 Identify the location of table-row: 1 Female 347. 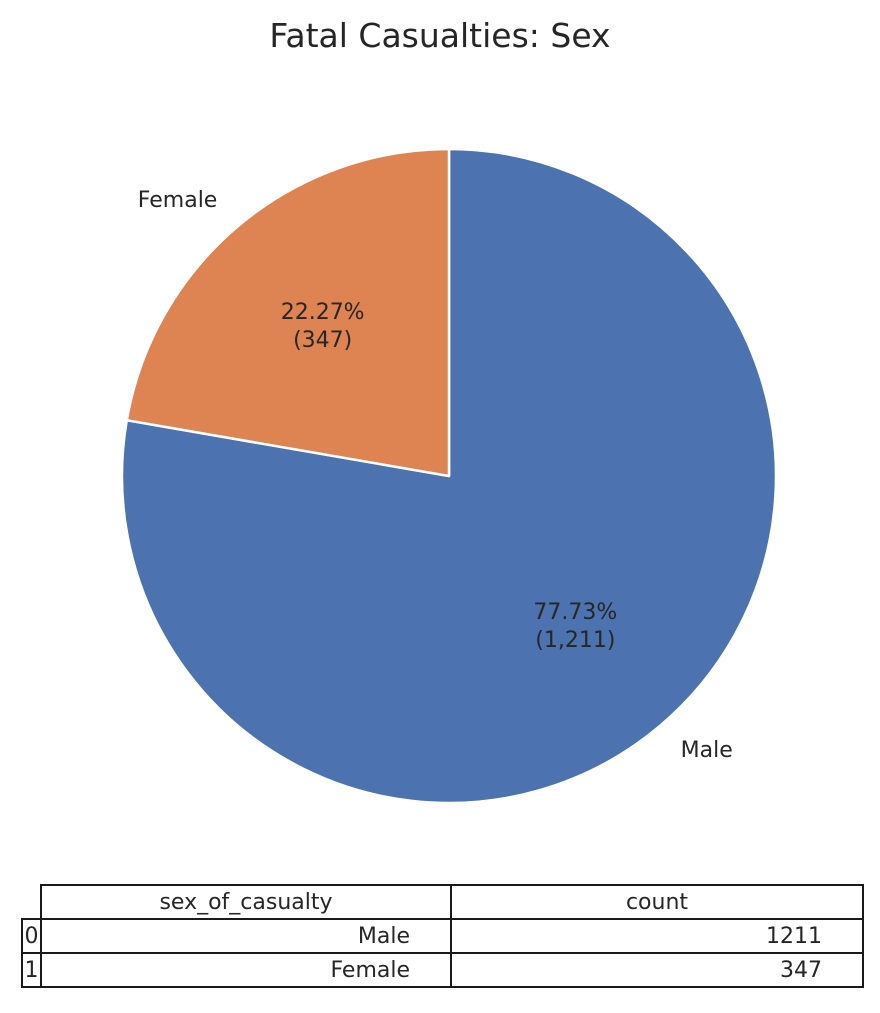
(442, 970).